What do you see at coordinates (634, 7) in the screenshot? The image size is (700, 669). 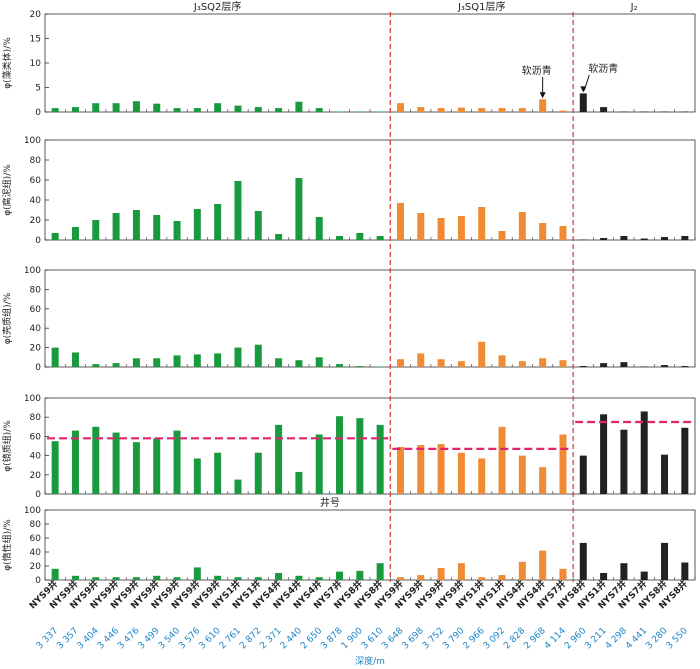 I see `group-label: J₂` at bounding box center [634, 7].